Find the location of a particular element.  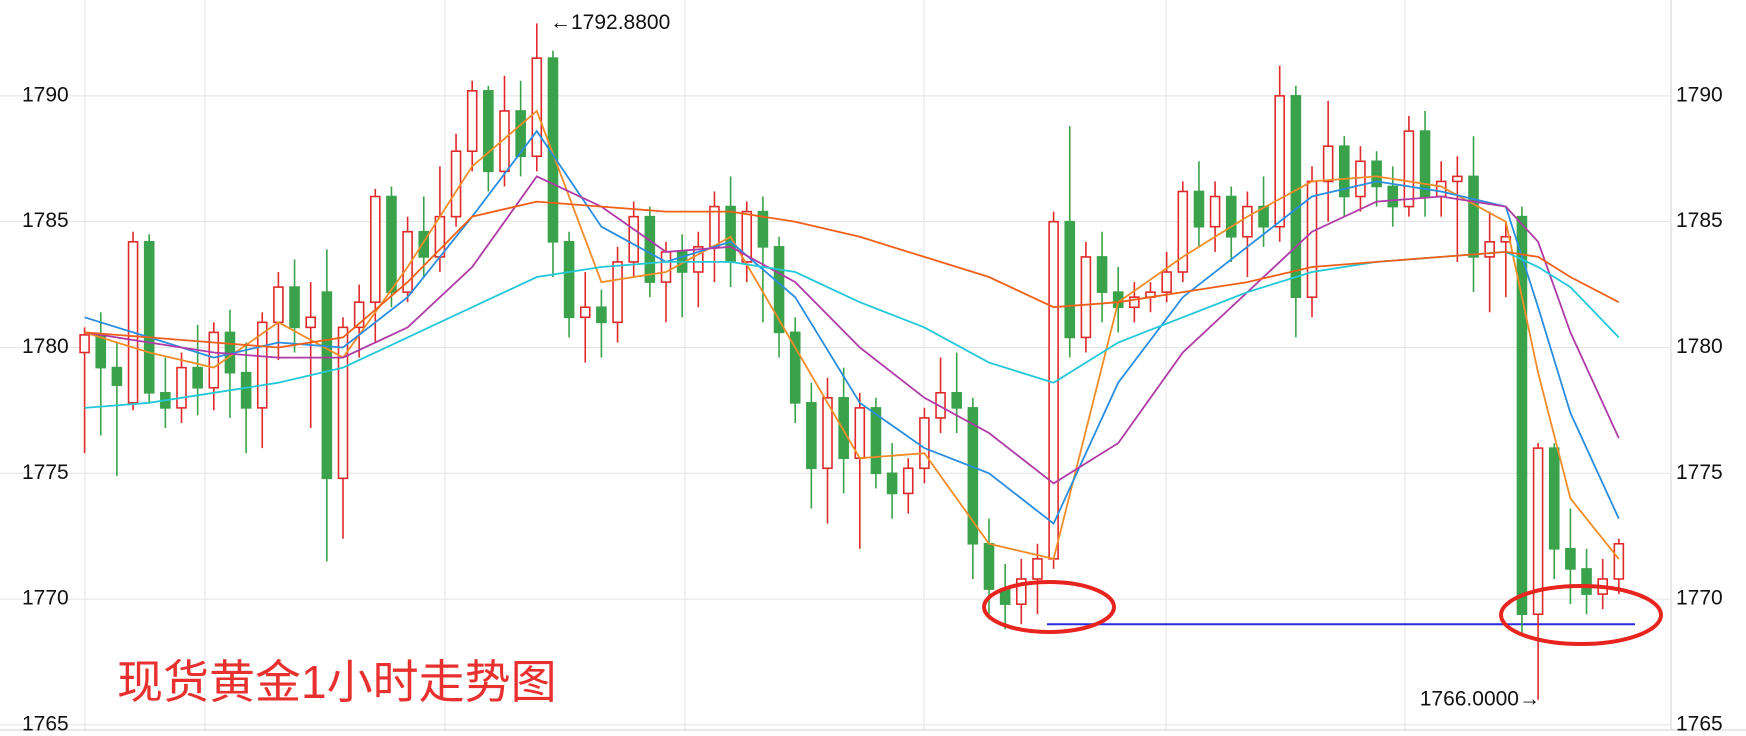

y-tick-label: 1775 is located at coordinates (45, 472).